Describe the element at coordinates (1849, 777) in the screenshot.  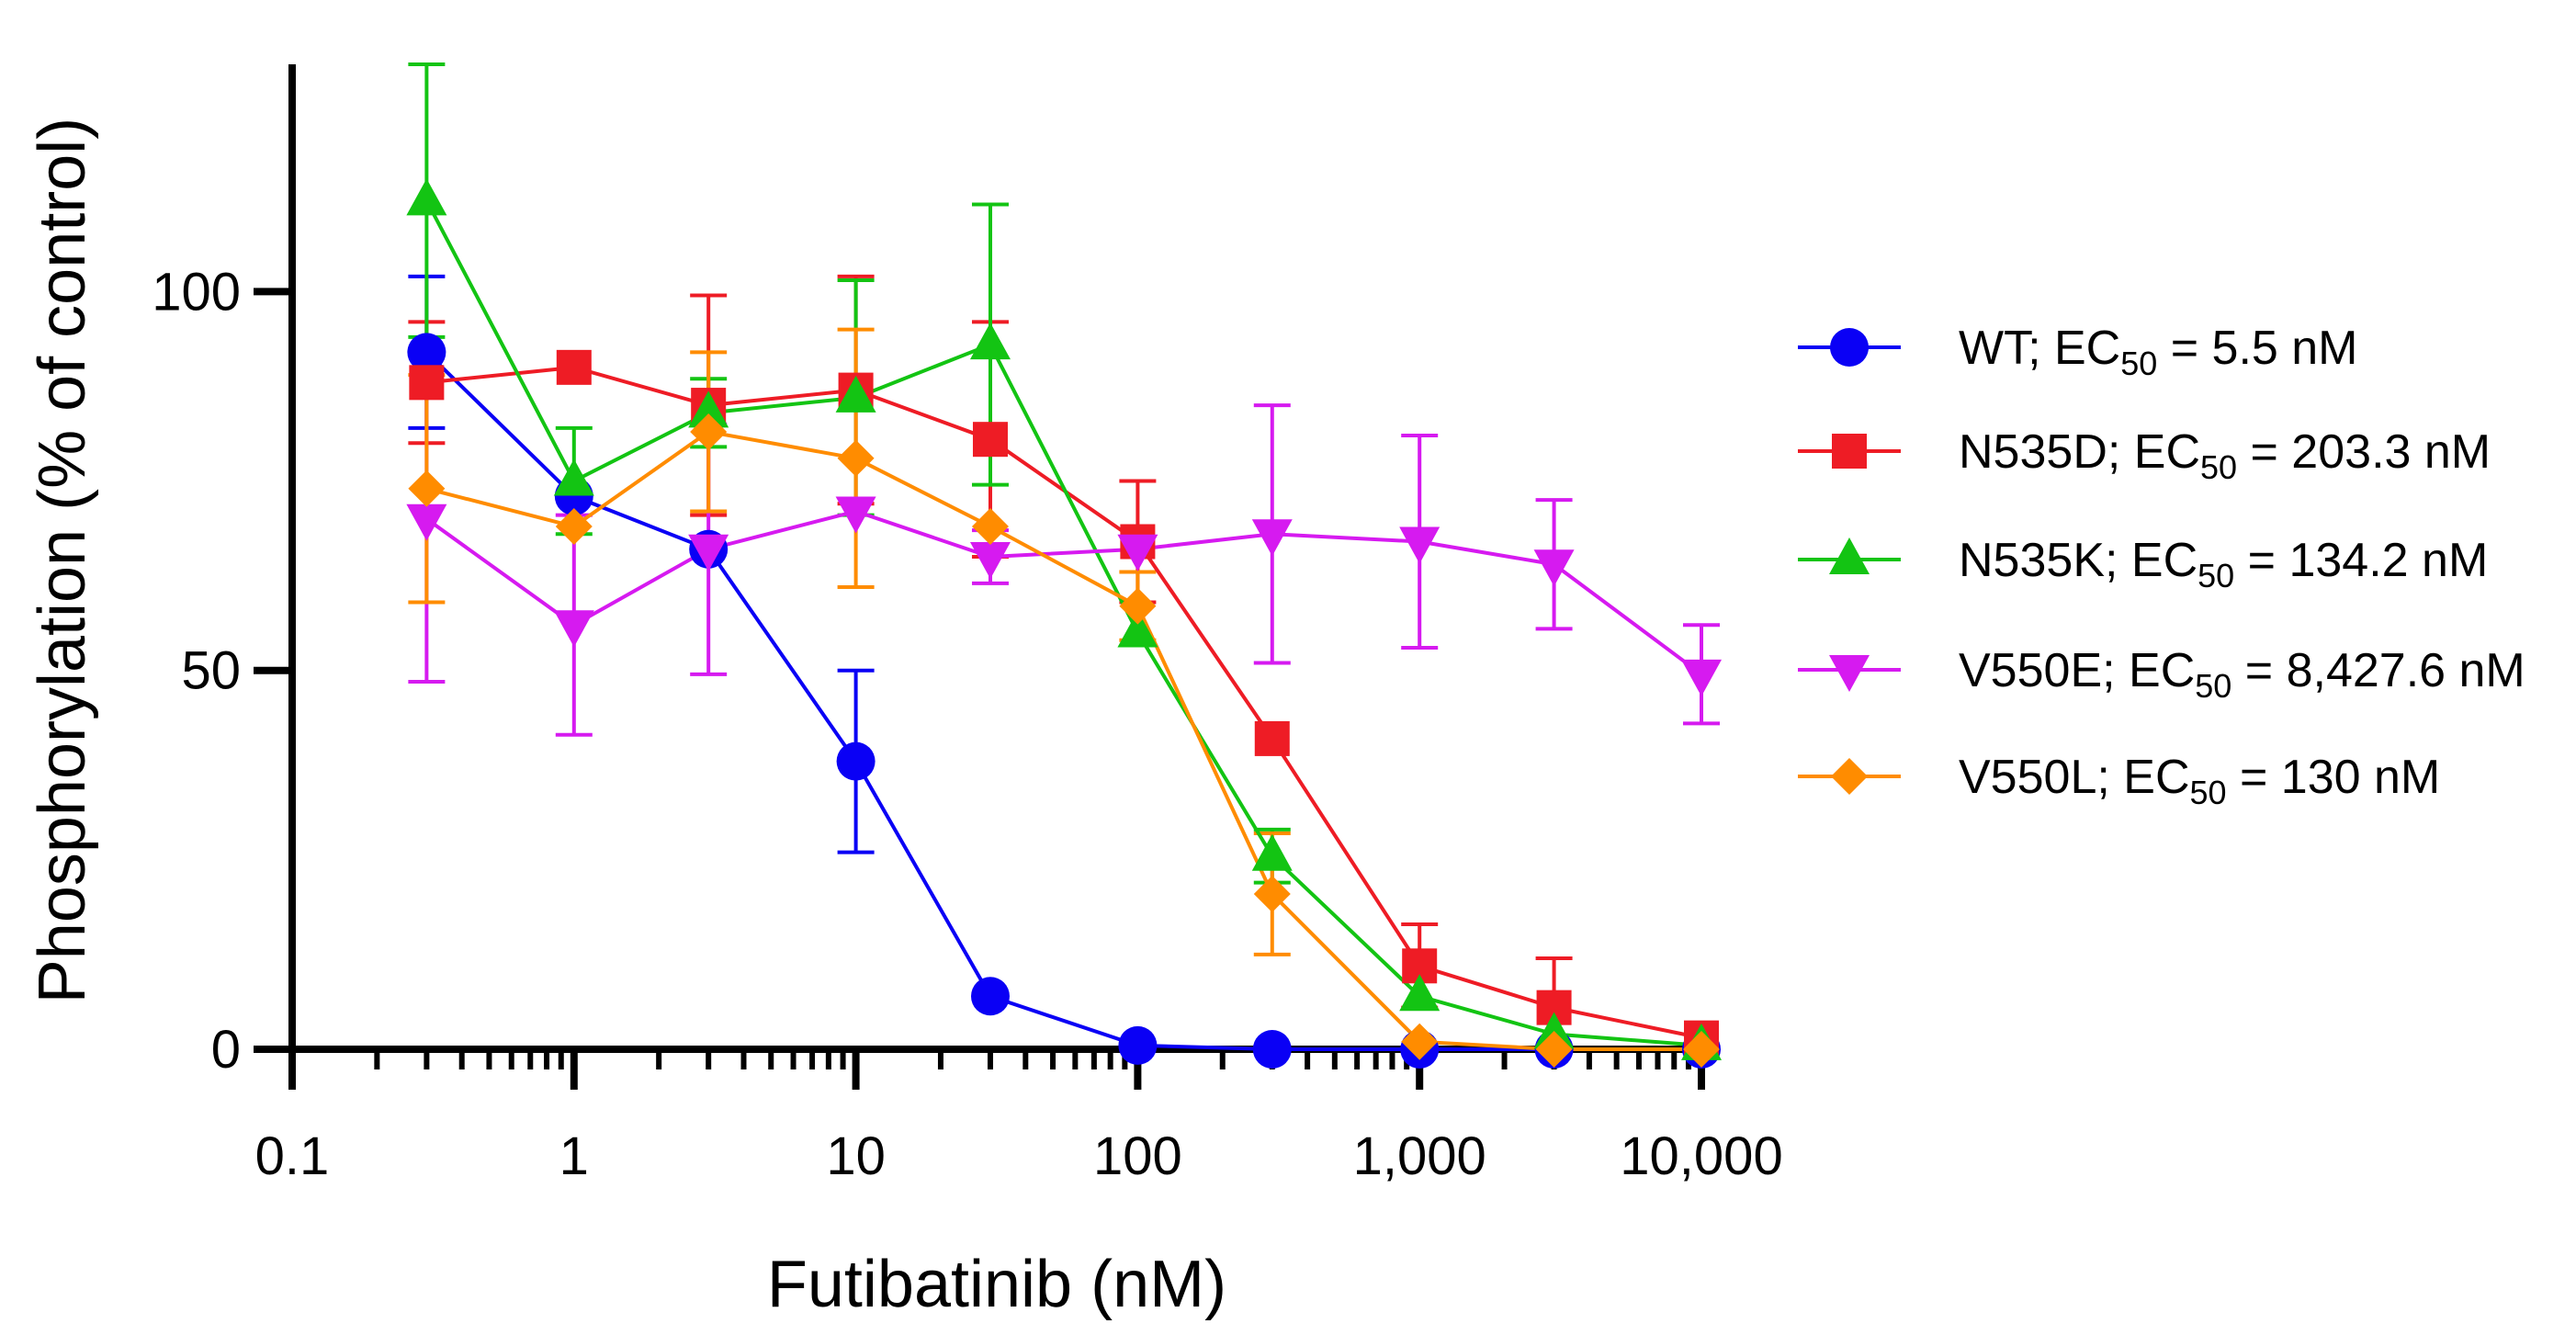
I see `legend-marker-v550l` at that location.